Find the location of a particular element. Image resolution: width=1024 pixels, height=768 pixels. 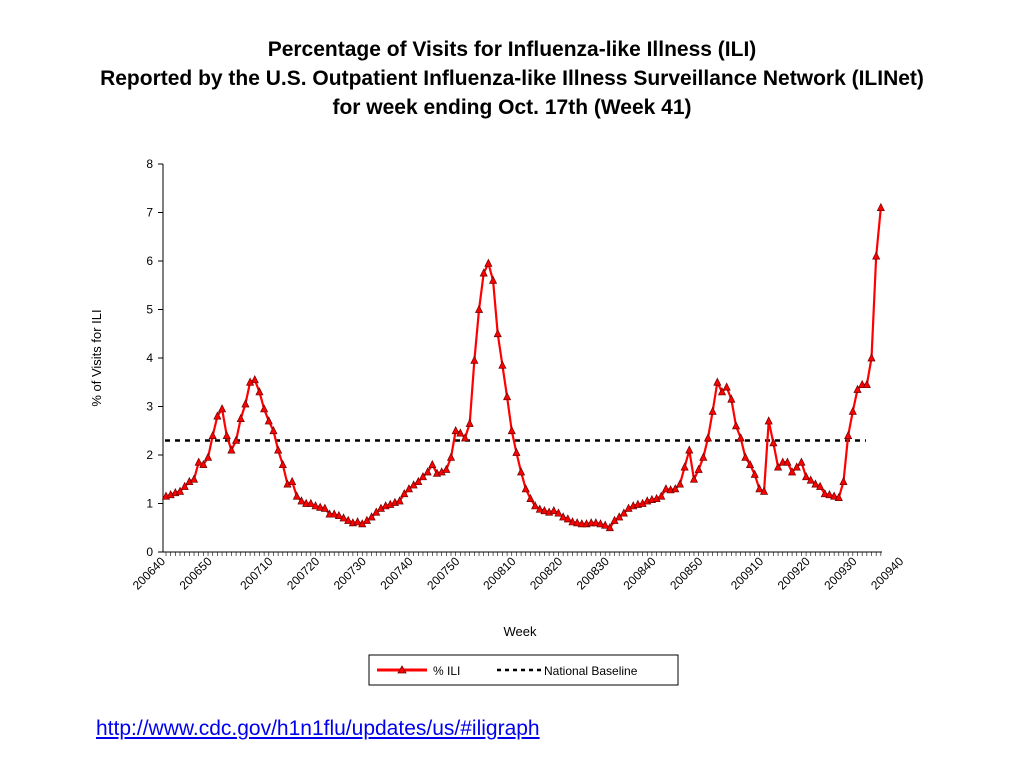

chart-legend: % ILI National Baseline is located at coordinates (523, 670).